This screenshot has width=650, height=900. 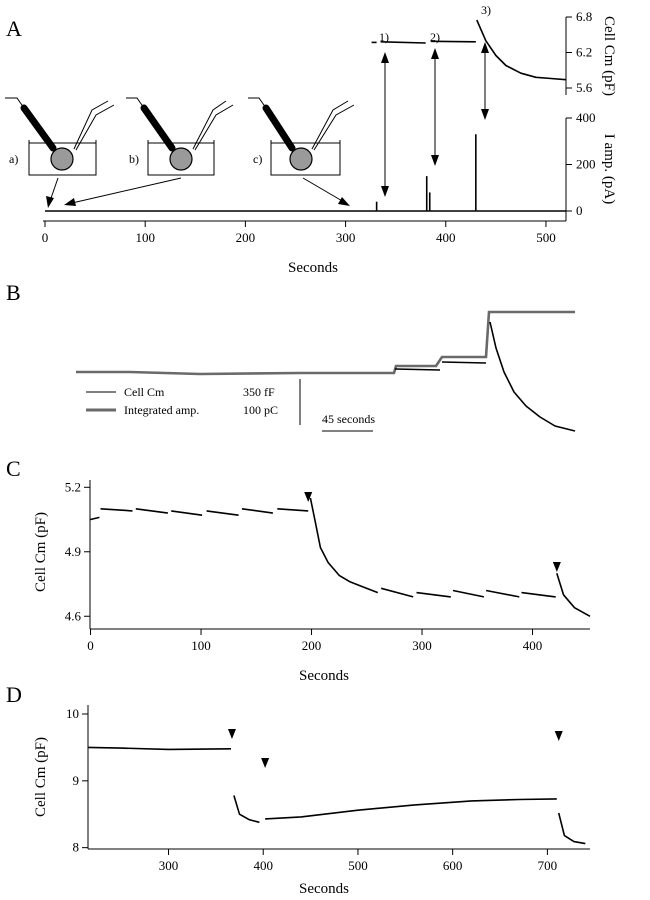 I want to click on panel-a-x-ticks: 0 100 200 300 400 500, so click(x=299, y=233).